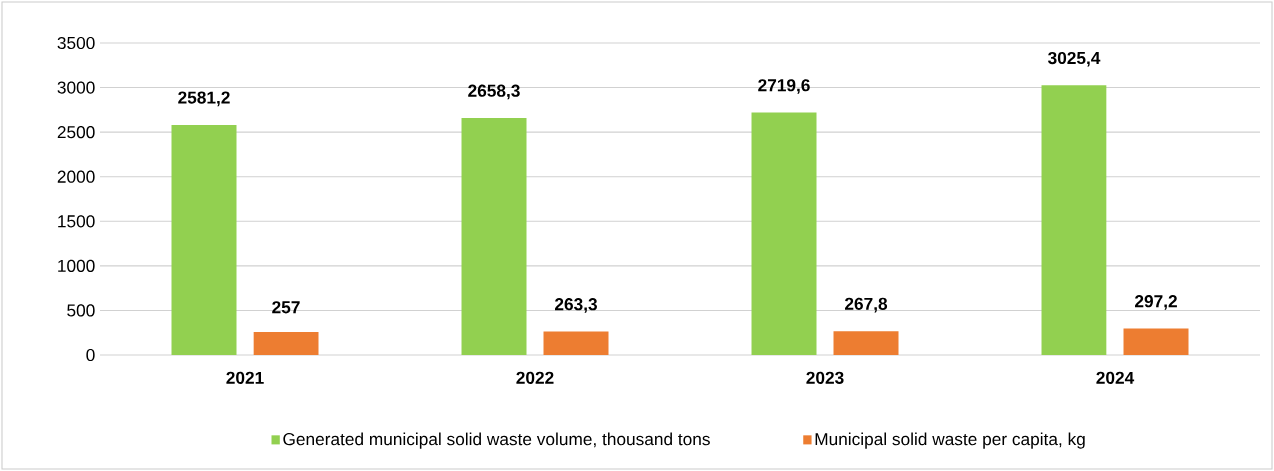 The height and width of the screenshot is (471, 1274). Describe the element at coordinates (496, 440) in the screenshot. I see `legend-label: Generated municipal solid waste volume, thousand tons` at that location.